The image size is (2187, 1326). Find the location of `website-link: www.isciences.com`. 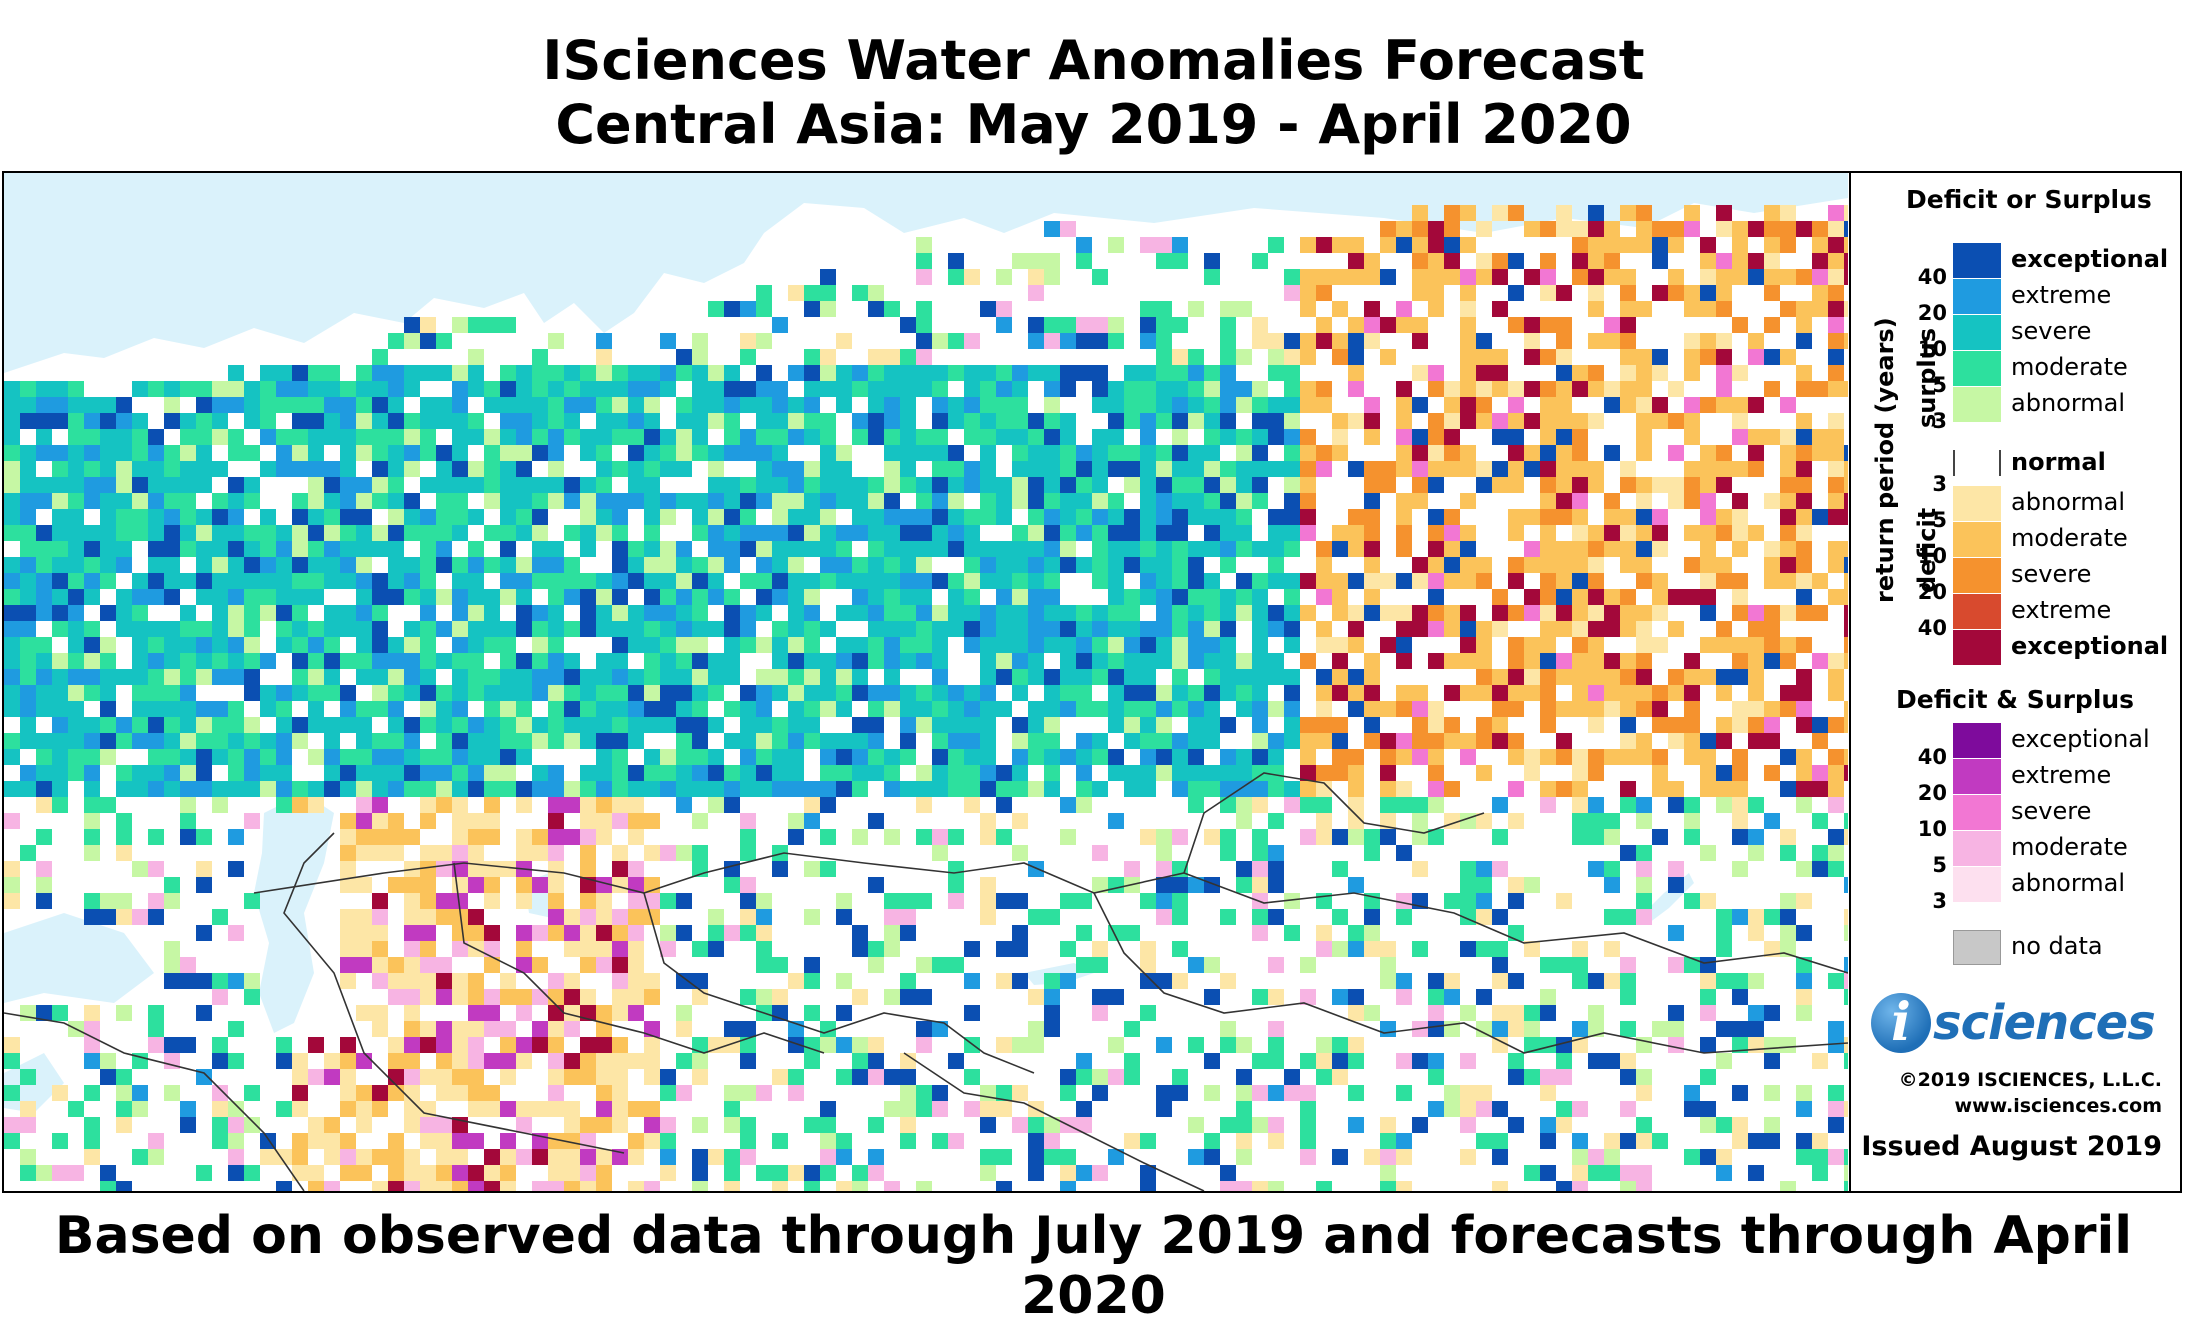

website-link: www.isciences.com is located at coordinates (2058, 1106).